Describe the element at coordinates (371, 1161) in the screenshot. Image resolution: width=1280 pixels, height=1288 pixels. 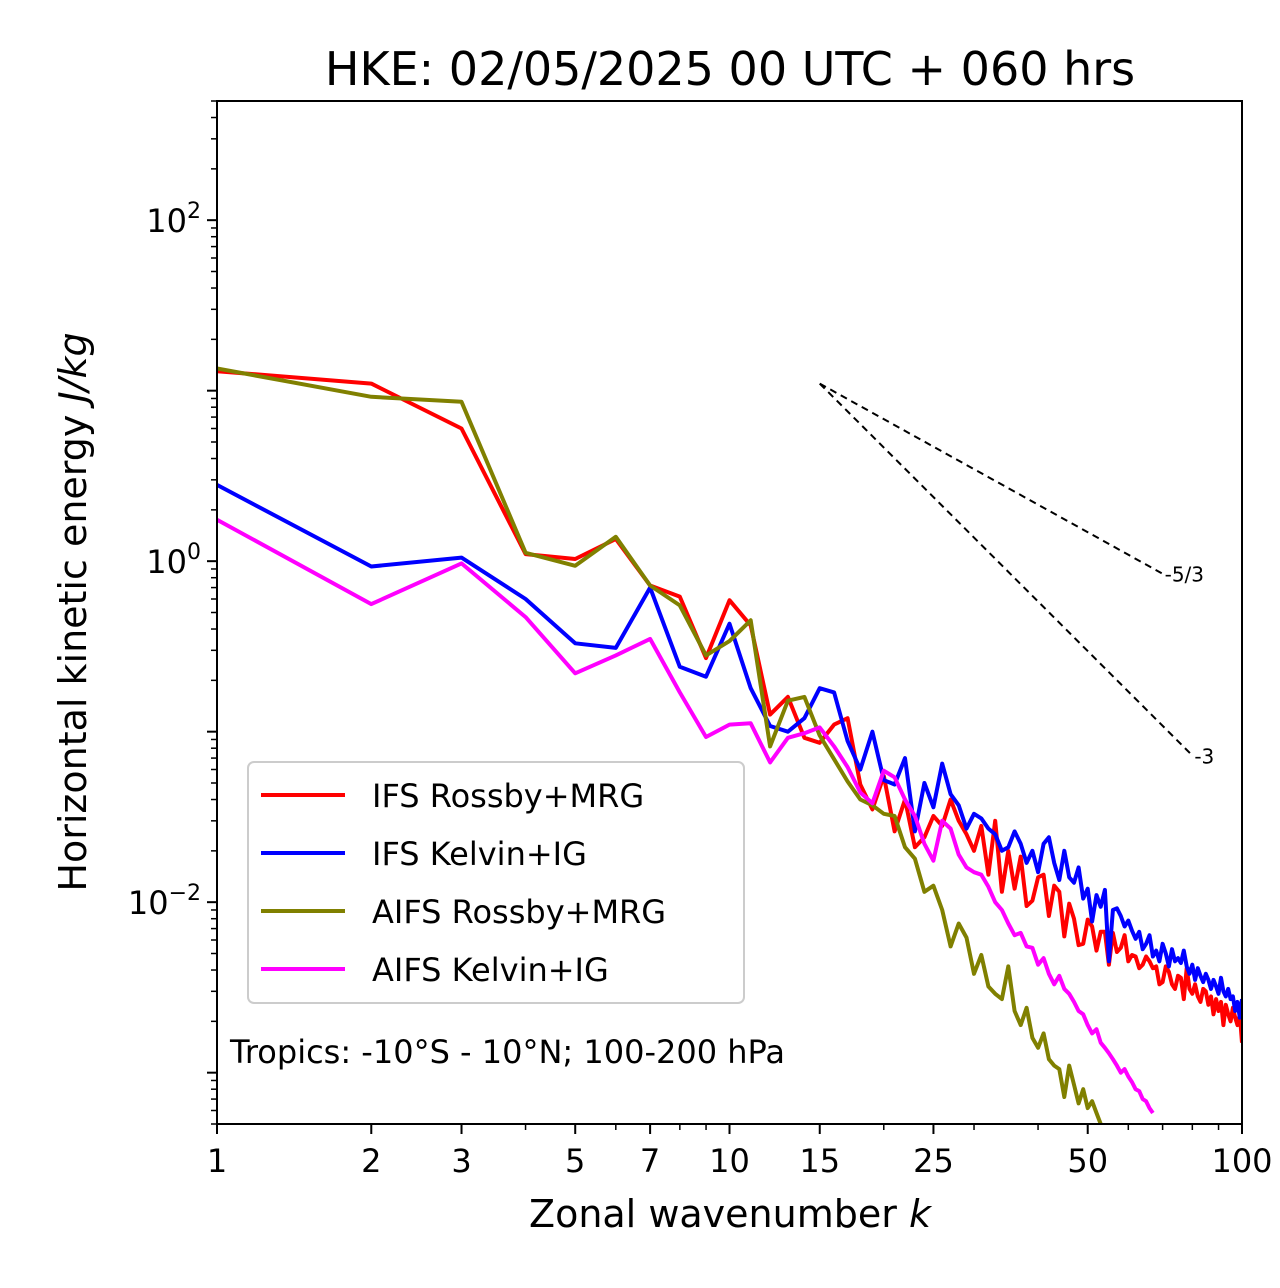
I see `x-tick-label: 2` at that location.